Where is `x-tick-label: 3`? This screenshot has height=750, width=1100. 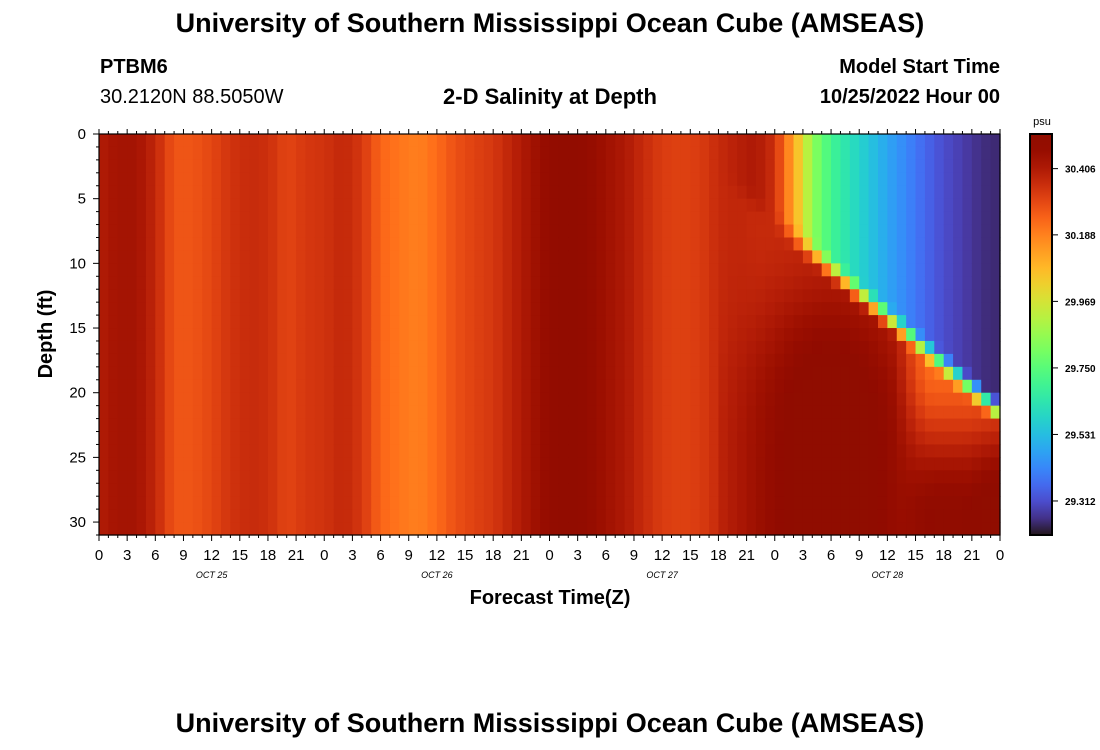
x-tick-label: 3 is located at coordinates (127, 555).